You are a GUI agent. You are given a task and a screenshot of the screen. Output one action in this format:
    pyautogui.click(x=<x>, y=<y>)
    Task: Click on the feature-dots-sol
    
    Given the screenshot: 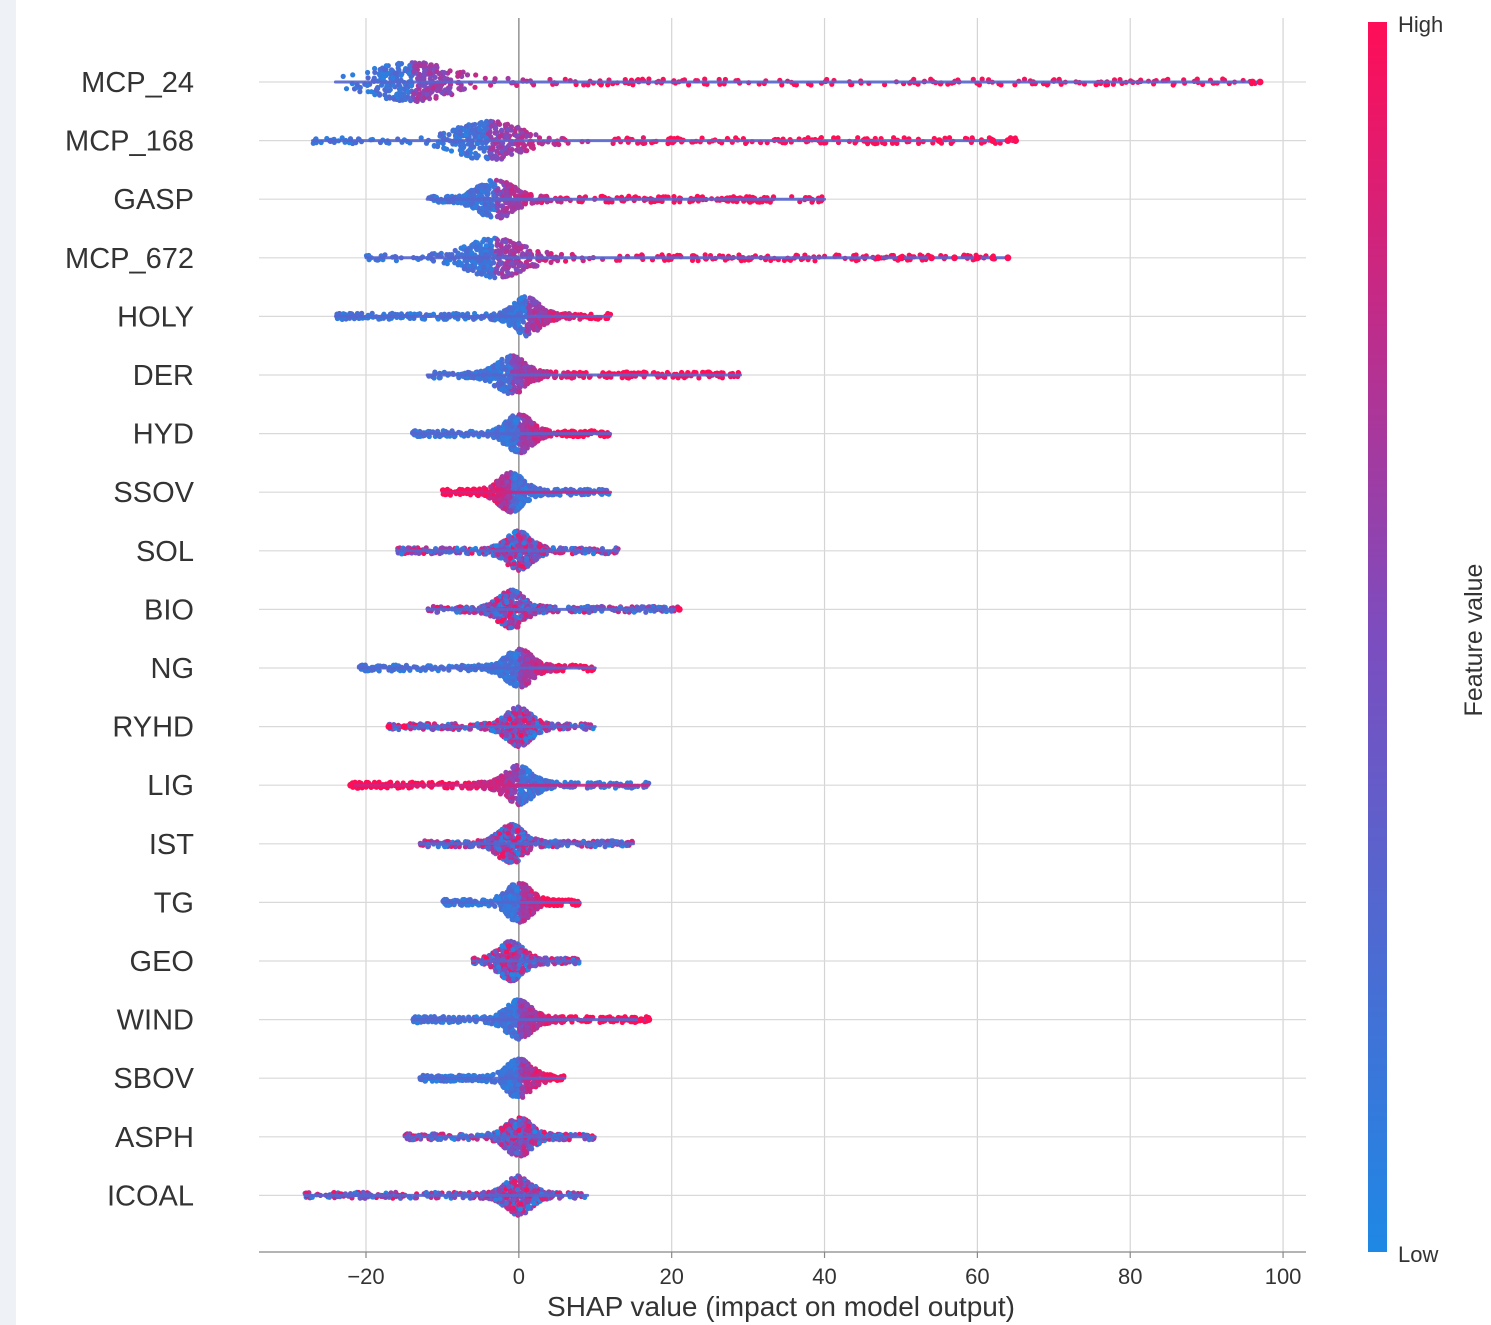 What is the action you would take?
    pyautogui.click(x=508, y=550)
    